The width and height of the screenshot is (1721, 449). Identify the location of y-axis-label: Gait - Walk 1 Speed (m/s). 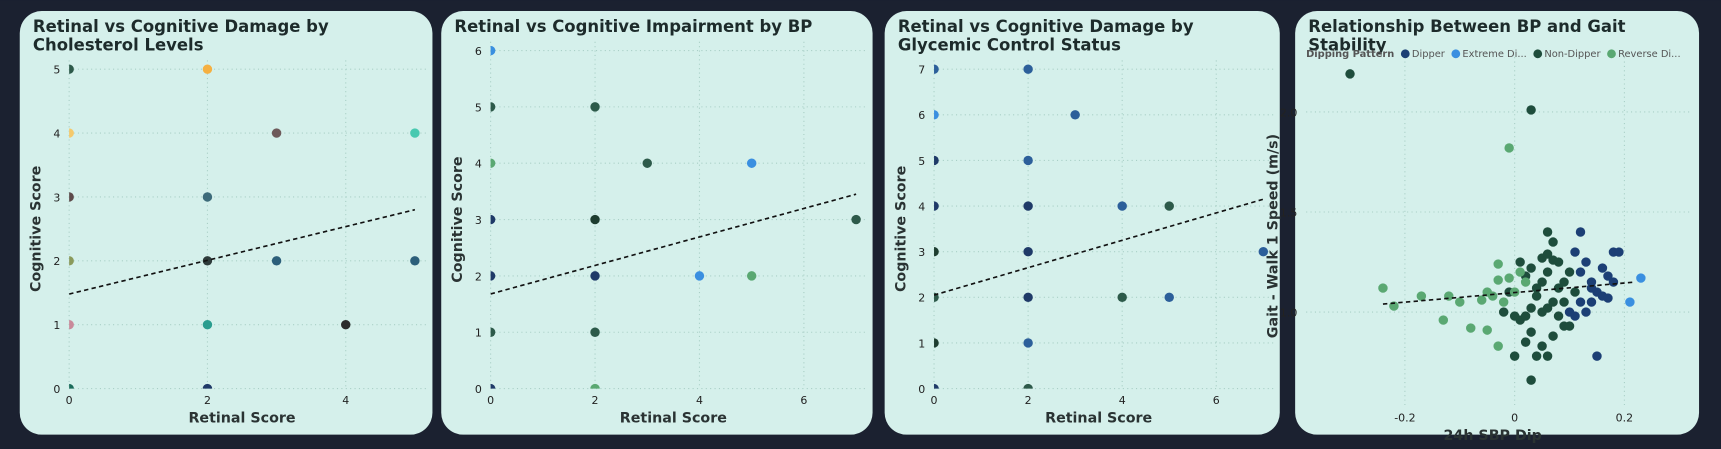
(1274, 236).